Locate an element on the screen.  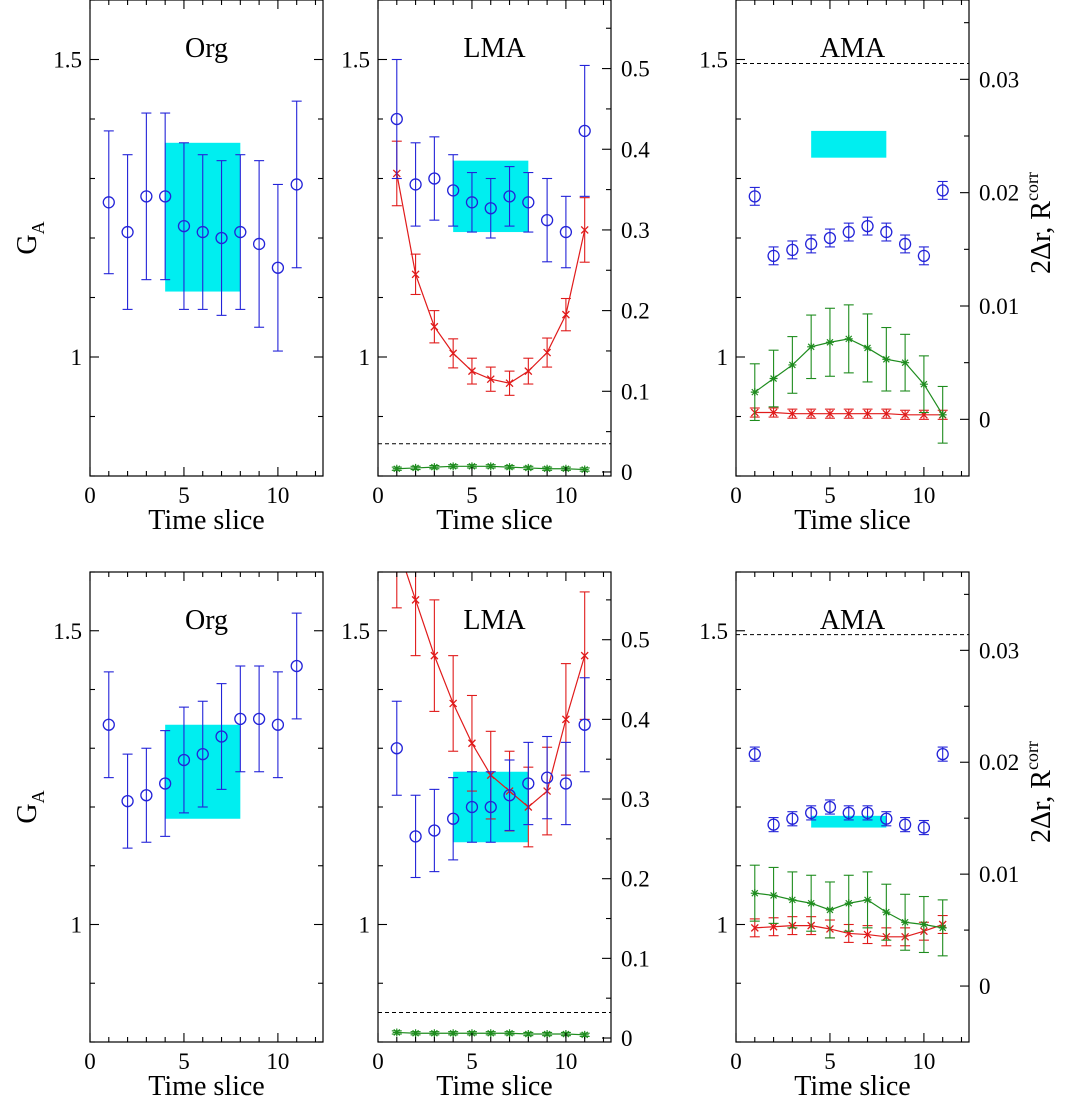
y-tick-label: 1.5 is located at coordinates (67, 631).